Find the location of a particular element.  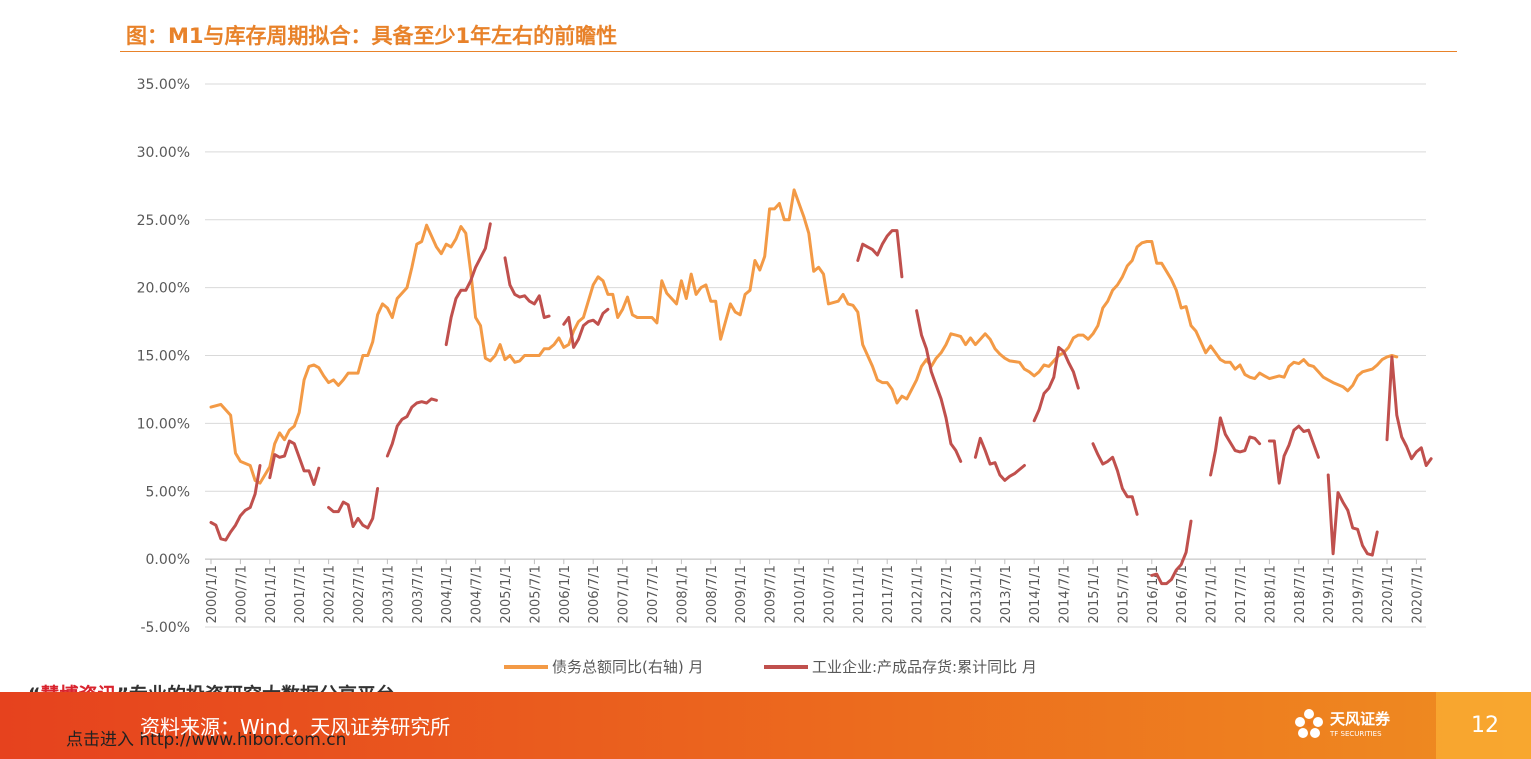

x-tick-label: 2018/1/1 is located at coordinates (1270, 594).